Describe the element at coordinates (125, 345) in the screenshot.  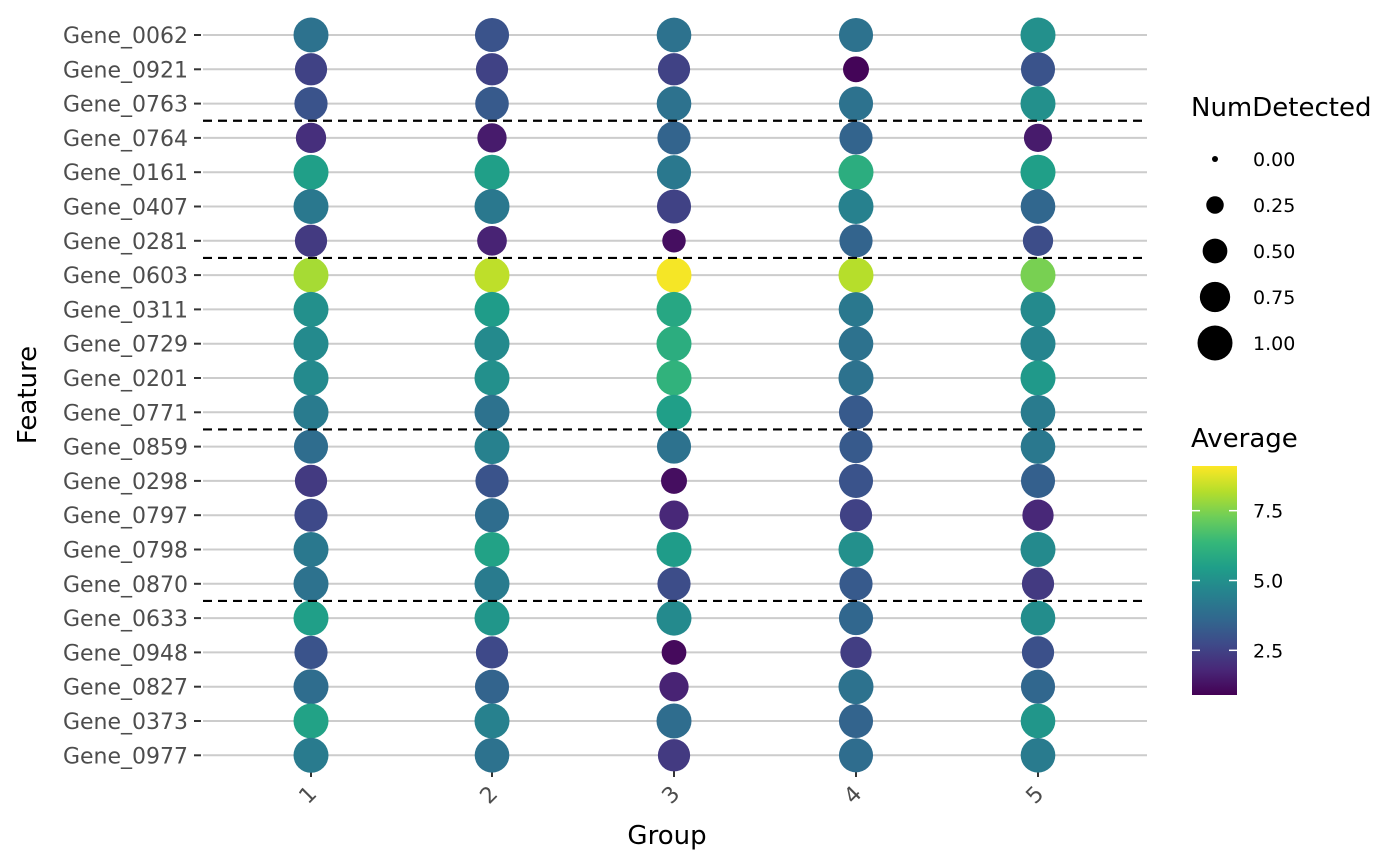
I see `y-tick-label-Gene_0729: Gene_0729` at that location.